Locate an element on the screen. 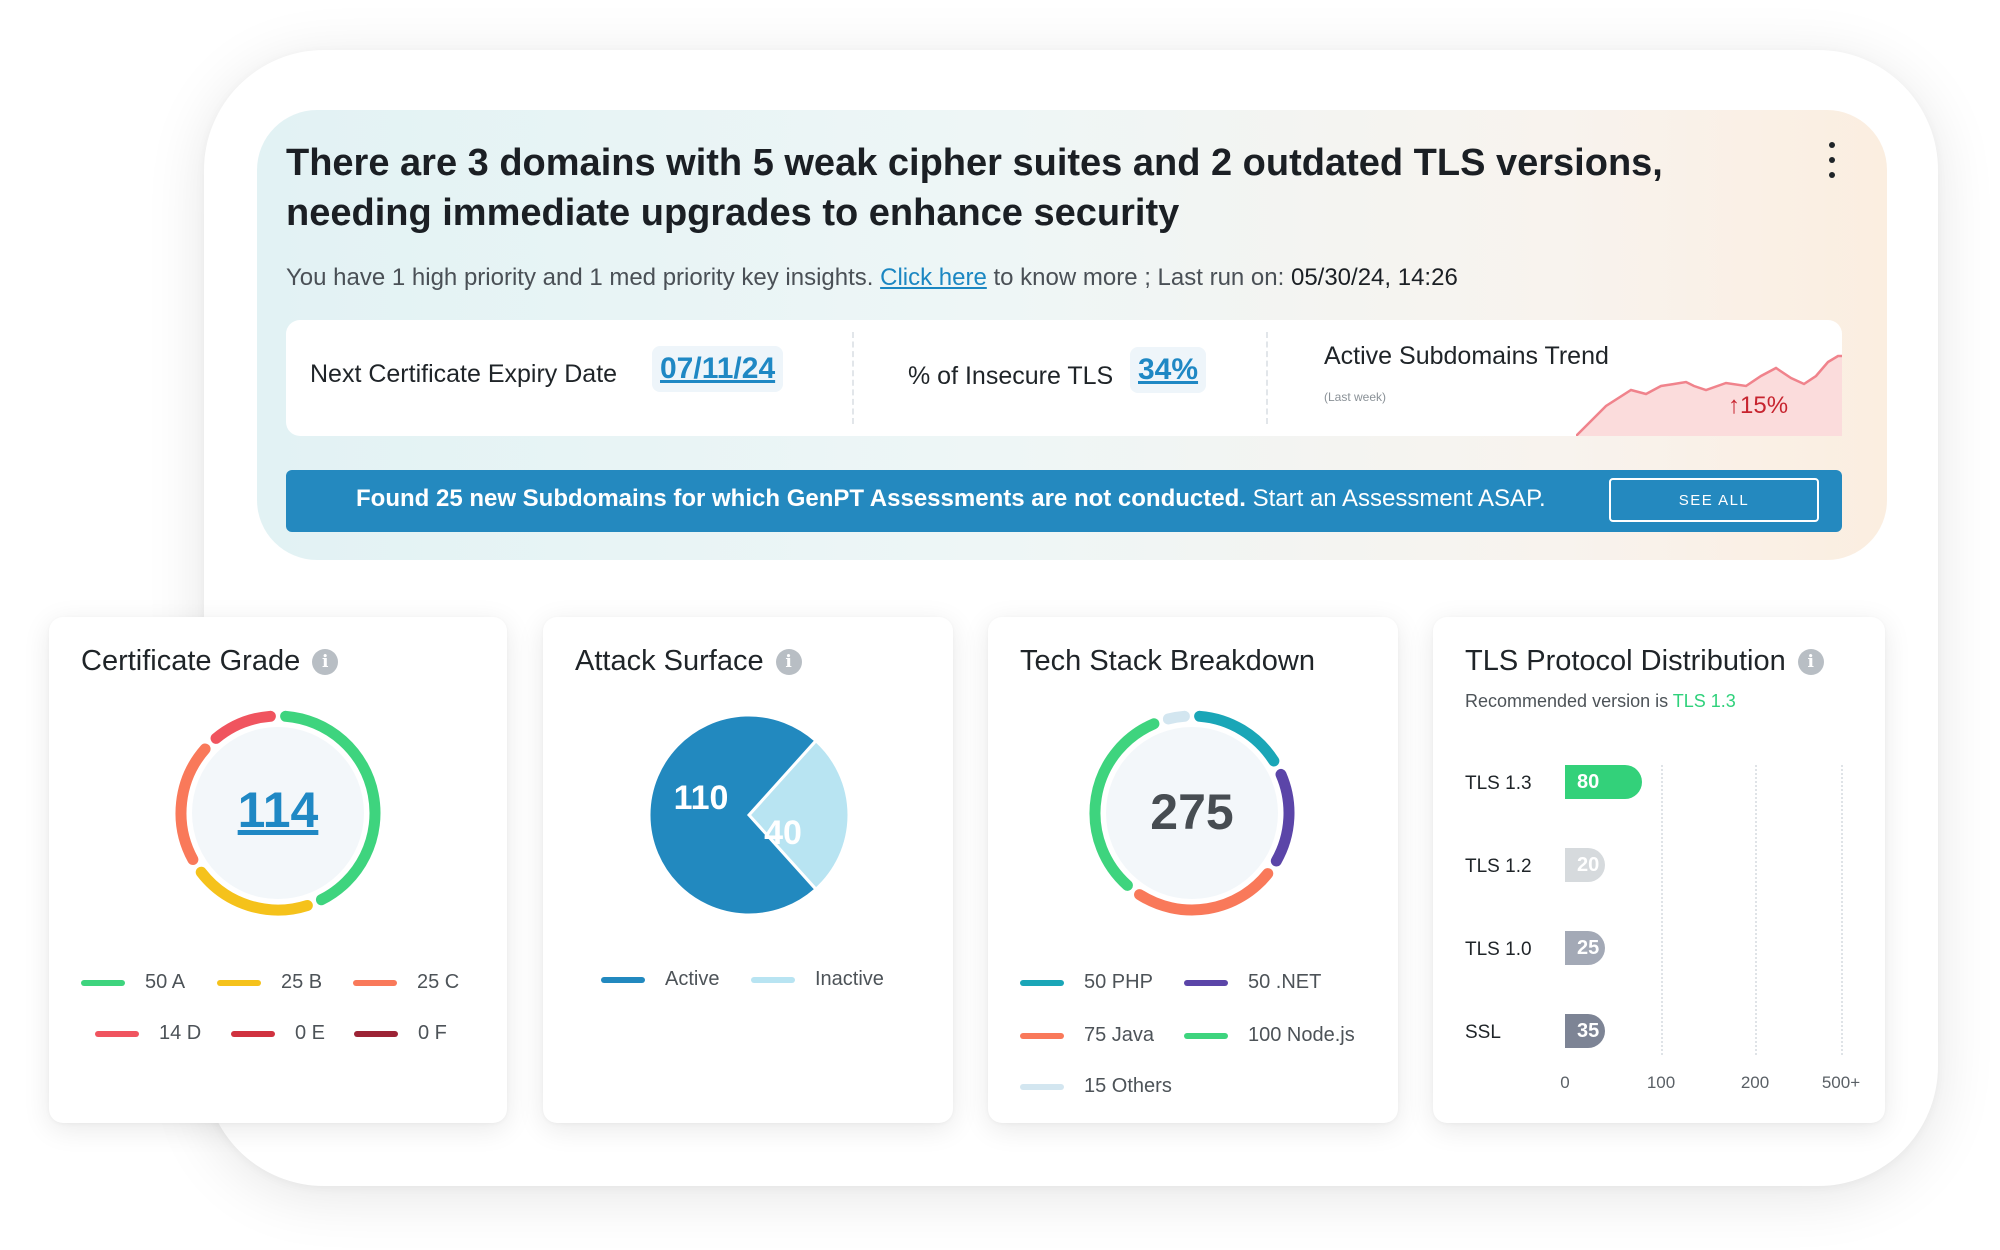 The height and width of the screenshot is (1250, 2000). tls-bar-tls12: 20 is located at coordinates (1585, 865).